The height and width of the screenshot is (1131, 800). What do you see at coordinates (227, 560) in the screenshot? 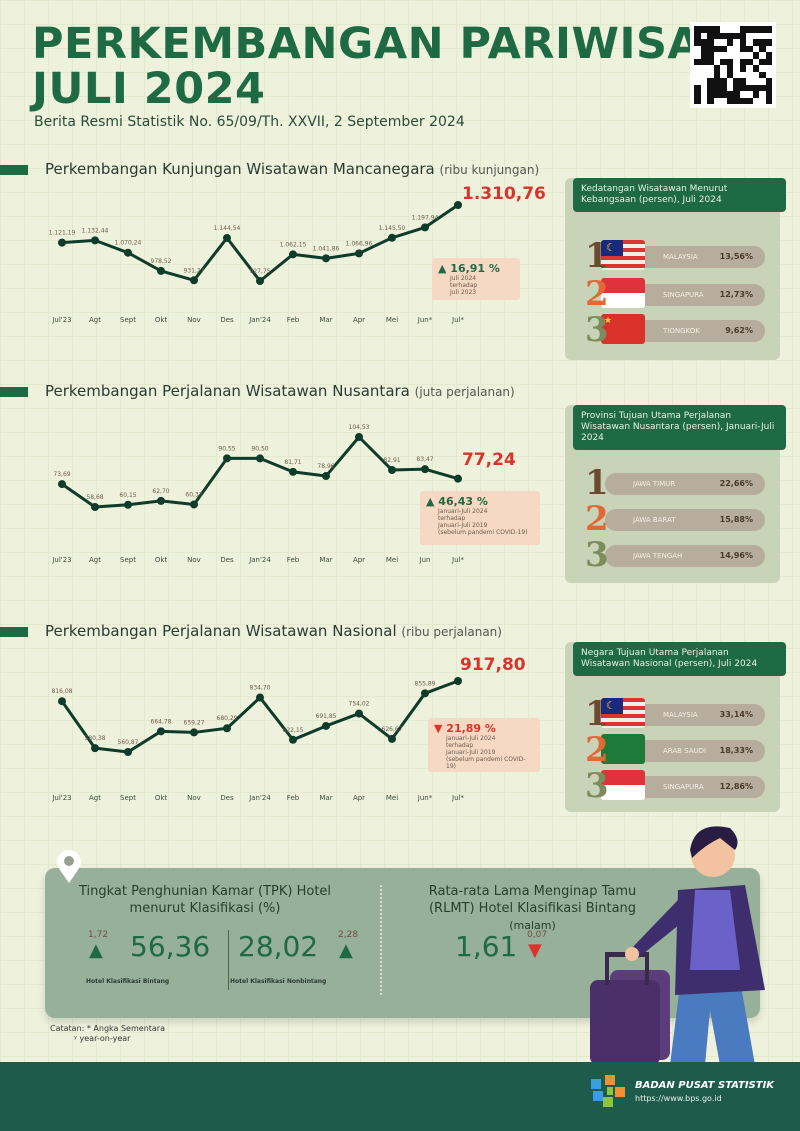
I see `x-tick-label: Des` at bounding box center [227, 560].